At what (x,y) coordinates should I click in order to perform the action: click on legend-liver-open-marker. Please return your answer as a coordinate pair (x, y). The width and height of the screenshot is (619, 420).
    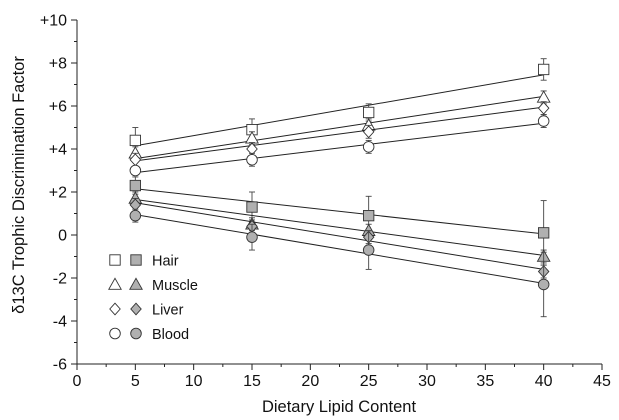
    Looking at the image, I should click on (115, 309).